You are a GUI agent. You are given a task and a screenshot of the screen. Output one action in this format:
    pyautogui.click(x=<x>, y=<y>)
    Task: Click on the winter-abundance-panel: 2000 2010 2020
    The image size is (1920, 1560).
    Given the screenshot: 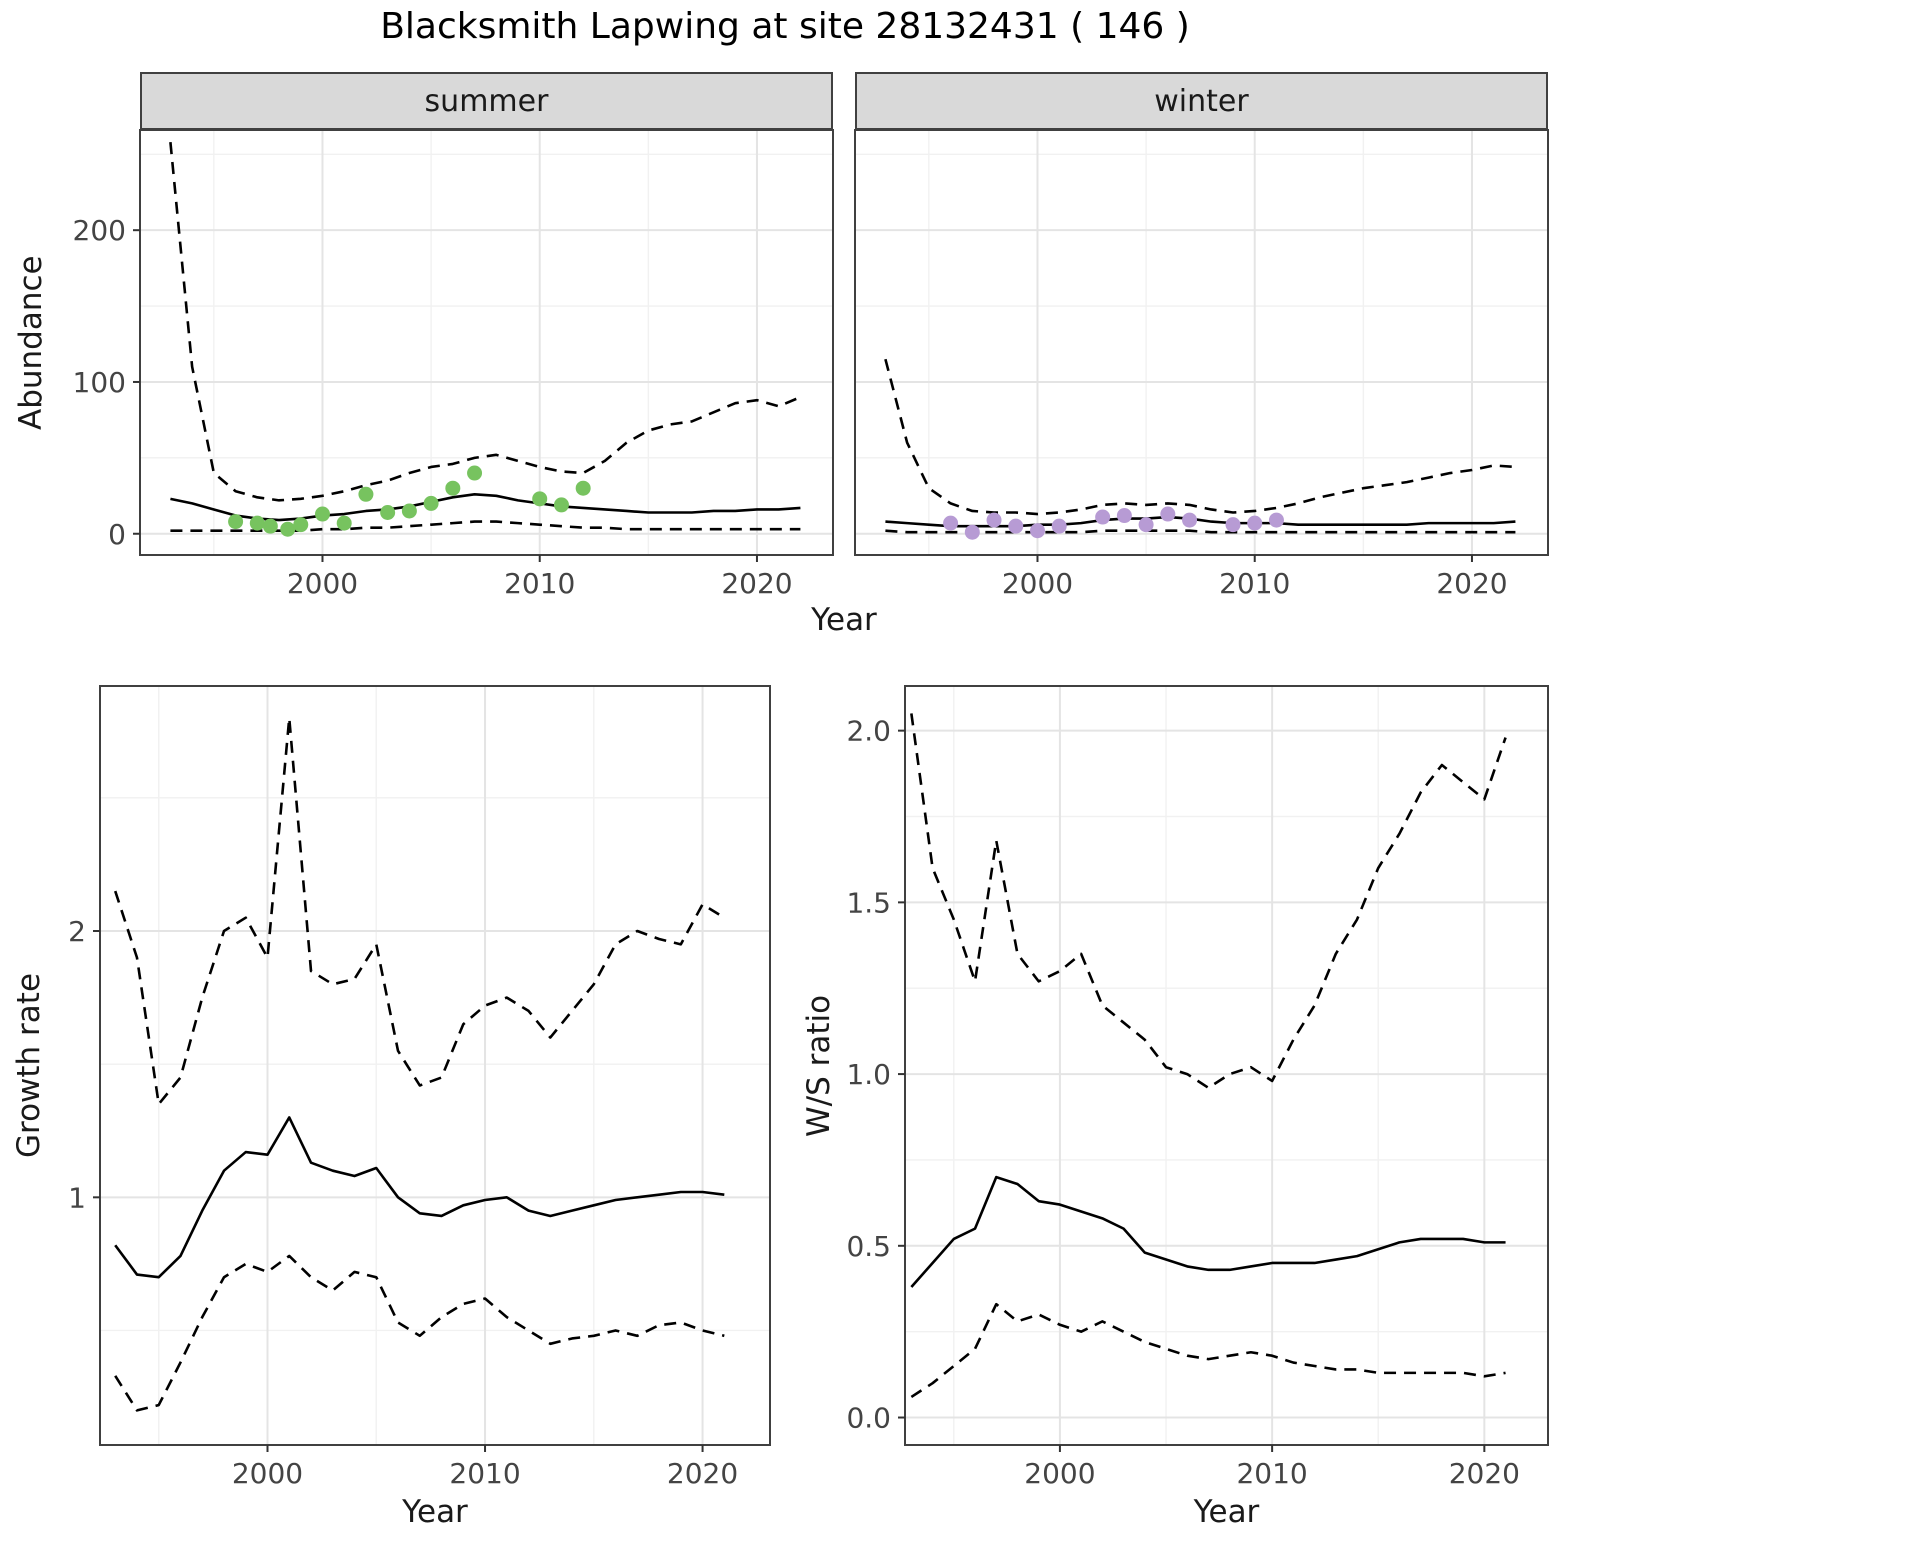 What is the action you would take?
    pyautogui.click(x=1201, y=364)
    